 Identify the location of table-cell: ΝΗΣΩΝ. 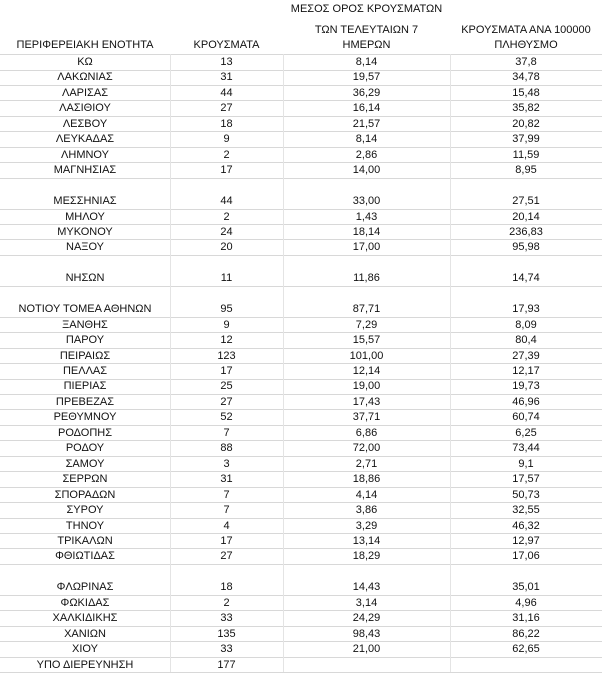
(85, 278).